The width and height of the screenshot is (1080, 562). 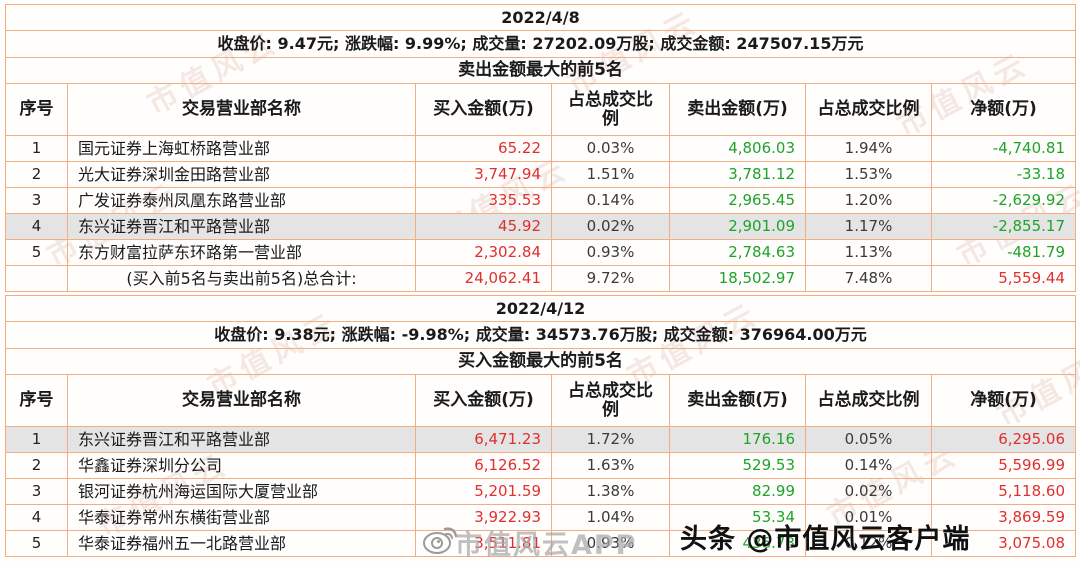 I want to click on buy-pct-cell: 1.04%, so click(x=611, y=518).